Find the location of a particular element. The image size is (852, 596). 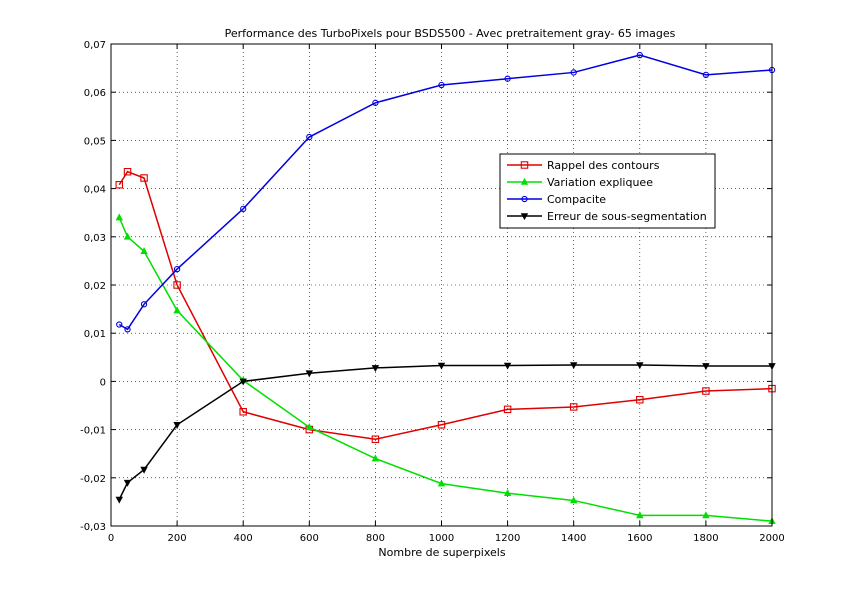

y-tick-label: 0,05 is located at coordinates (95, 141).